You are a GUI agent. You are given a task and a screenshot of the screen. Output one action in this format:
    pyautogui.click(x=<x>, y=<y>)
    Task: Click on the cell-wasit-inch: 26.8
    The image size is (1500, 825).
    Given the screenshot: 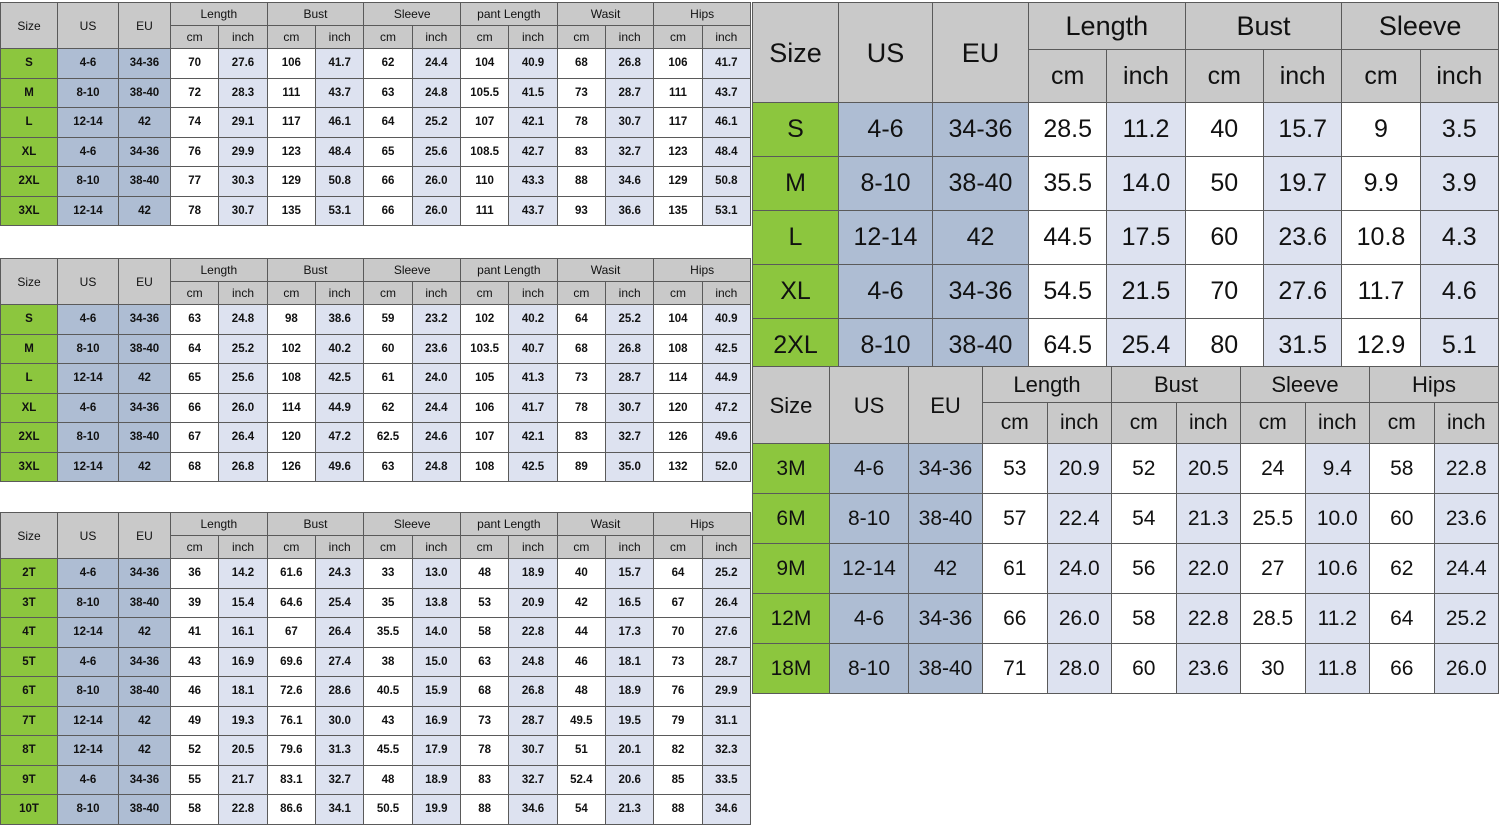 What is the action you would take?
    pyautogui.click(x=629, y=348)
    